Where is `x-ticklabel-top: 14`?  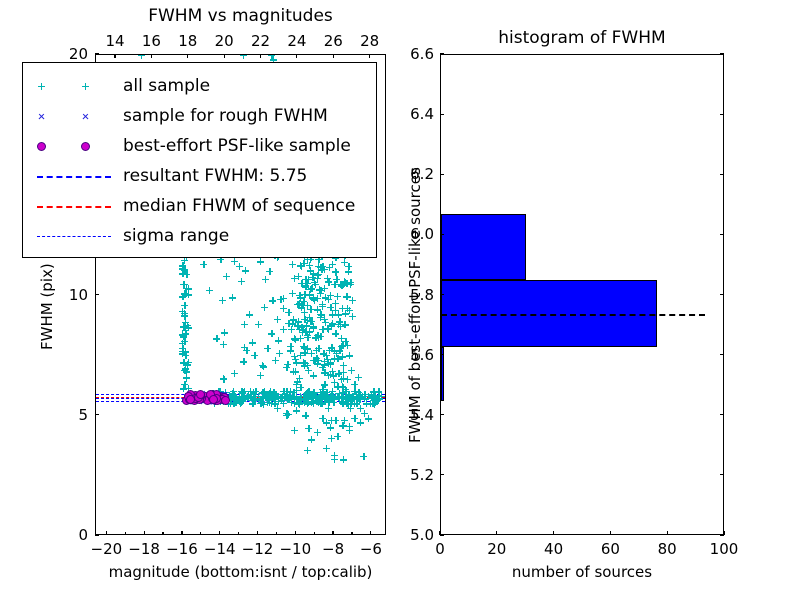
x-ticklabel-top: 14 is located at coordinates (115, 41).